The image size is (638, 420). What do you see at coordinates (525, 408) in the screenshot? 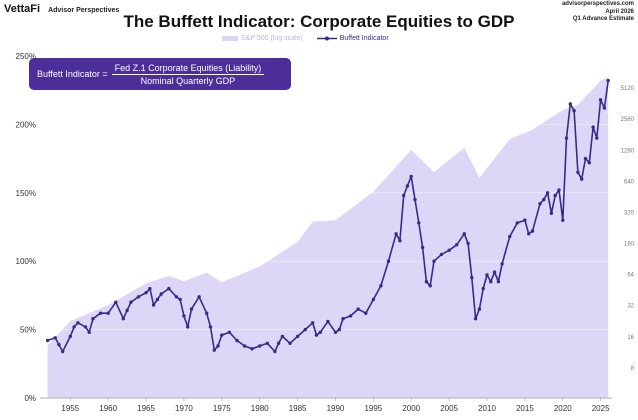
I see `x-tick-label: 2015` at bounding box center [525, 408].